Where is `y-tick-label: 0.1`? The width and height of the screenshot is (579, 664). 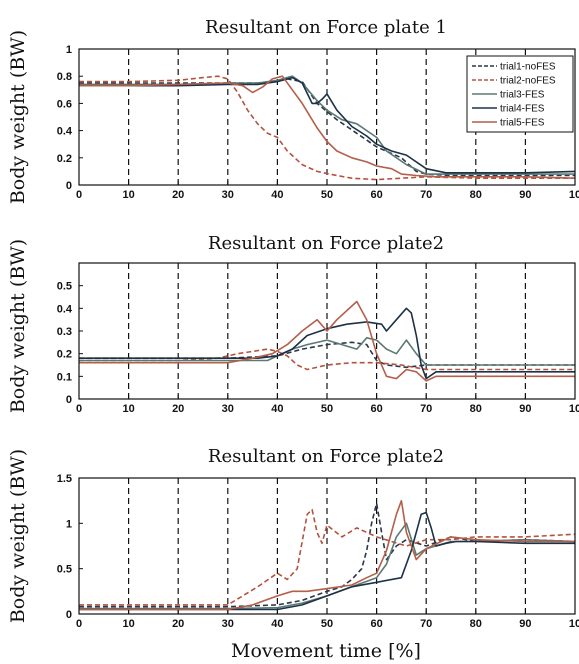
y-tick-label: 0.1 is located at coordinates (64, 377).